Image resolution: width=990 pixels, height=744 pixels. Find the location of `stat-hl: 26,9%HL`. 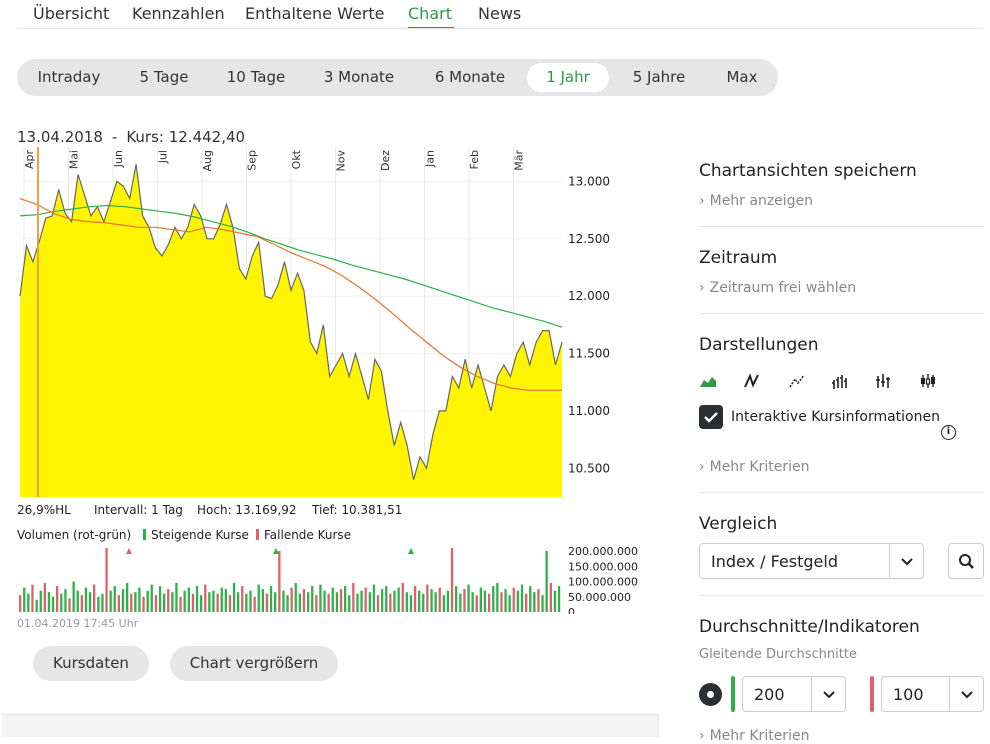

stat-hl: 26,9%HL is located at coordinates (44, 510).